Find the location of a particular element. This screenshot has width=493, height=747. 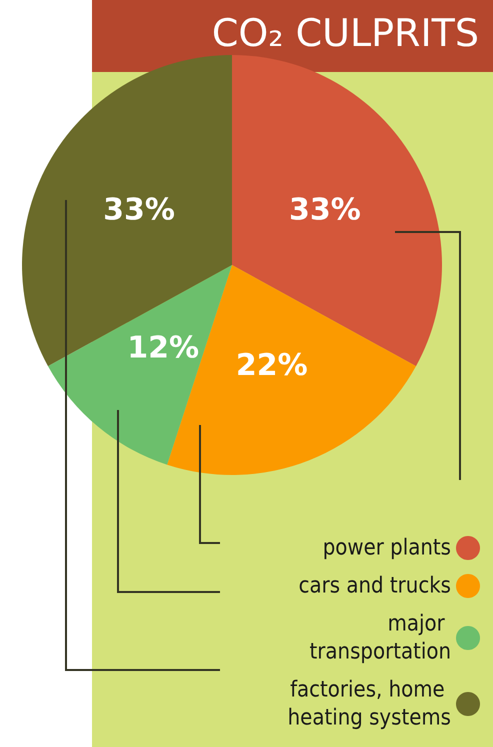

legend-label: factories, home heating systems is located at coordinates (369, 704).